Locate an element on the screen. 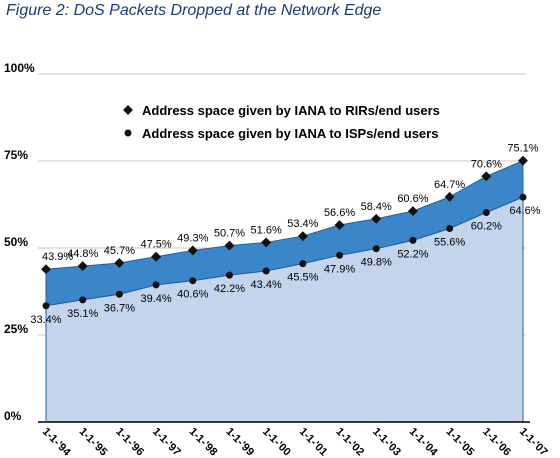  x-tick-label: 1-1-'05 is located at coordinates (459, 442).